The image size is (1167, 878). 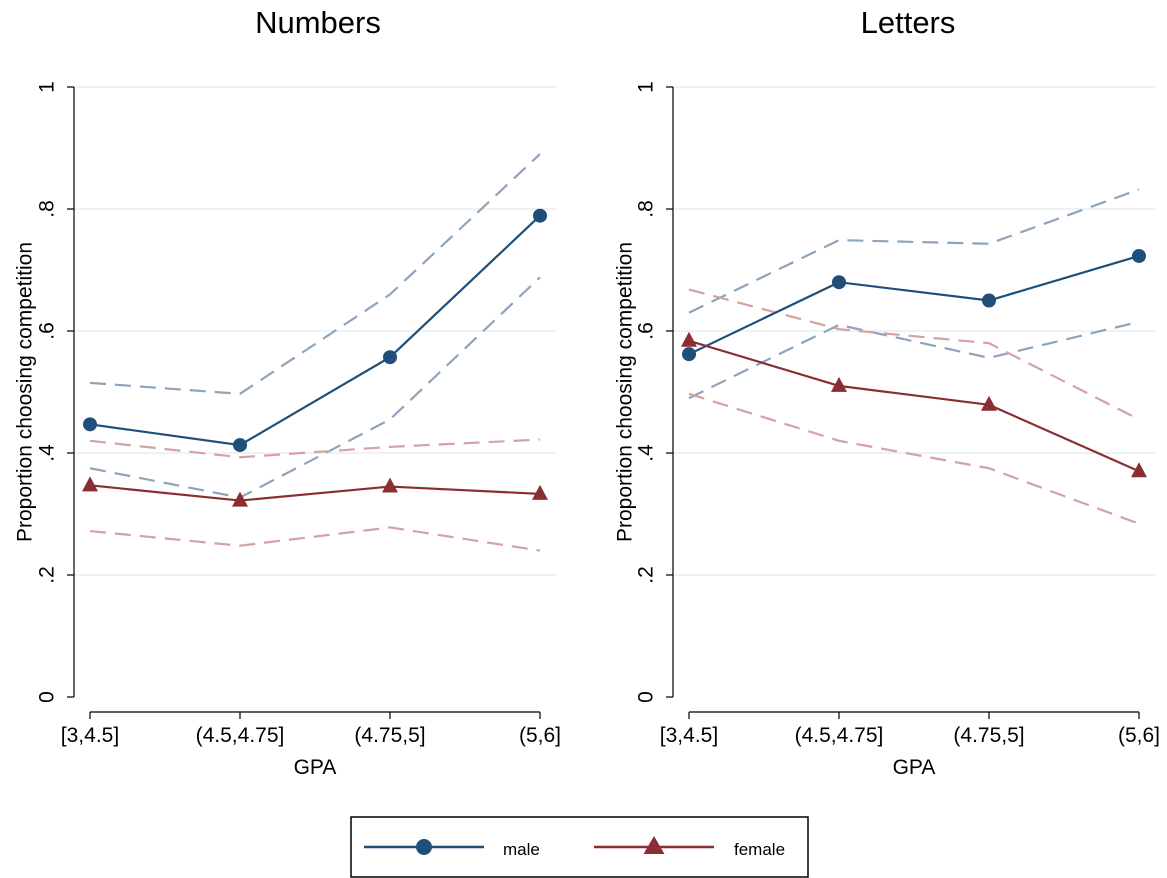 What do you see at coordinates (654, 845) in the screenshot?
I see `legend-female-marker` at bounding box center [654, 845].